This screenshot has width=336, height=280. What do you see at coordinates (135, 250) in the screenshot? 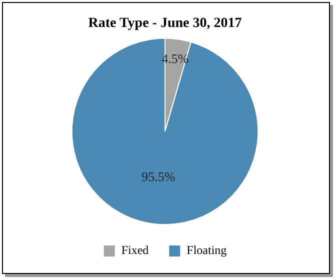
I see `legend-label: Fixed` at bounding box center [135, 250].